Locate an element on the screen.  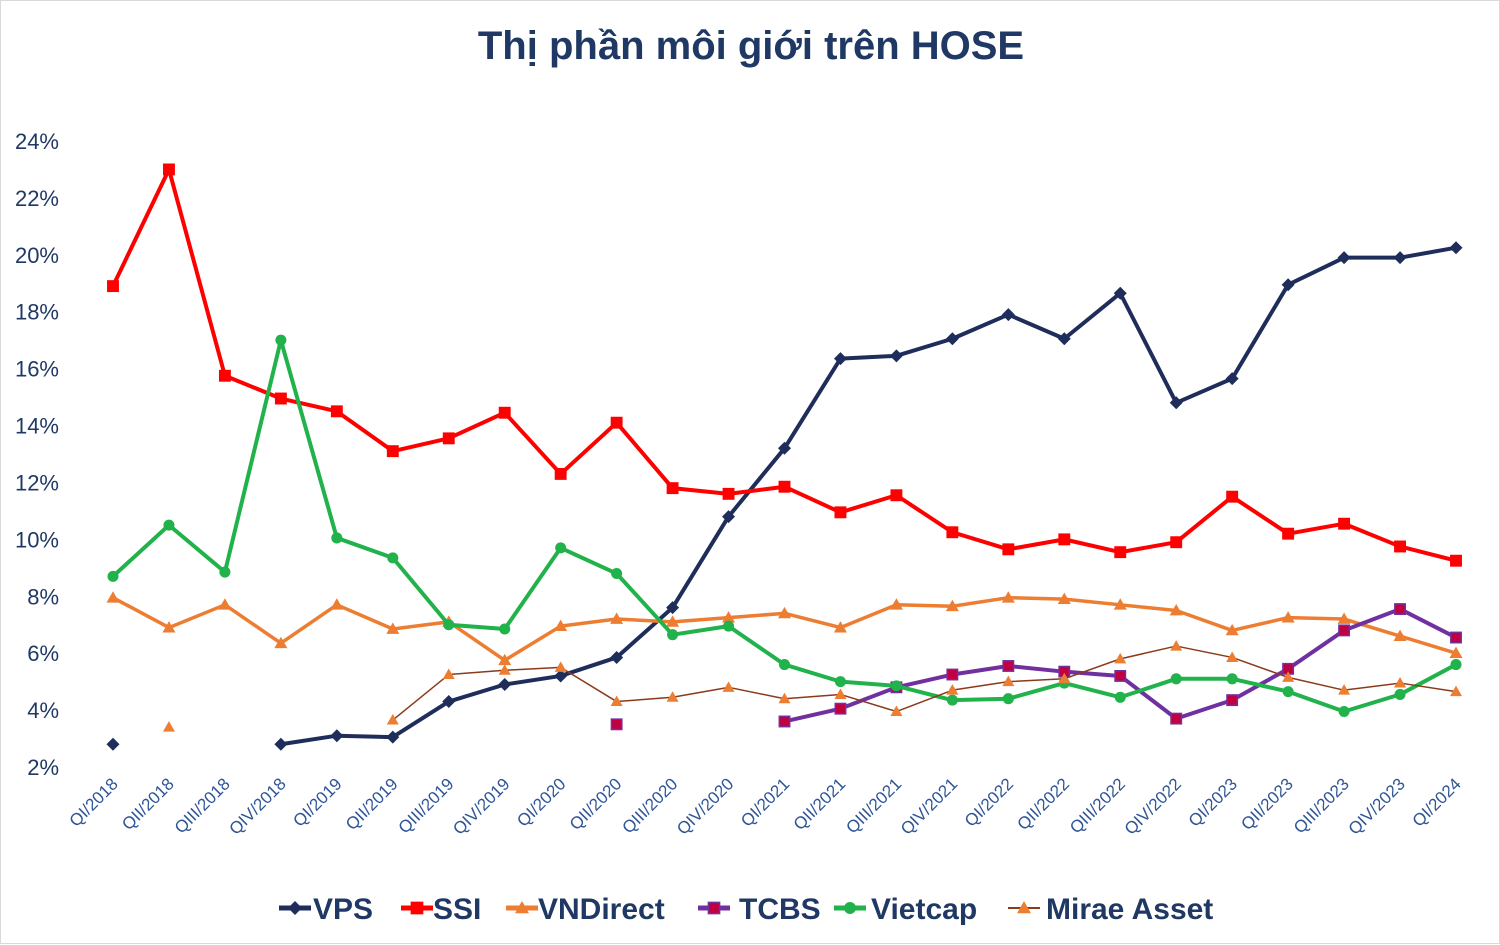
series-line is located at coordinates (924, 683).